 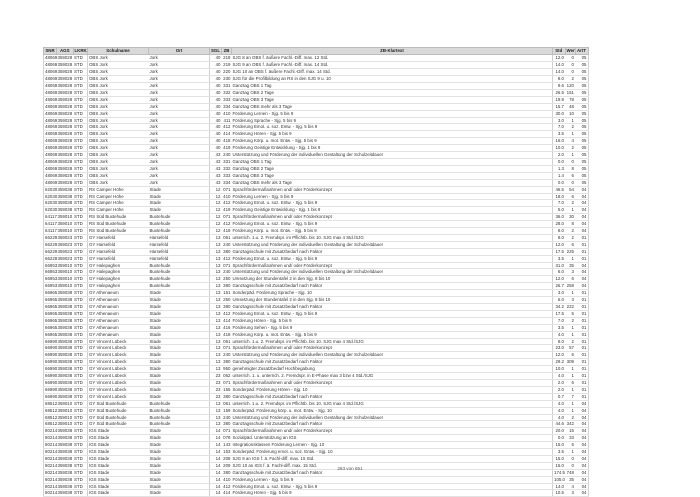 I want to click on cell-zb: 334, so click(x=226, y=107).